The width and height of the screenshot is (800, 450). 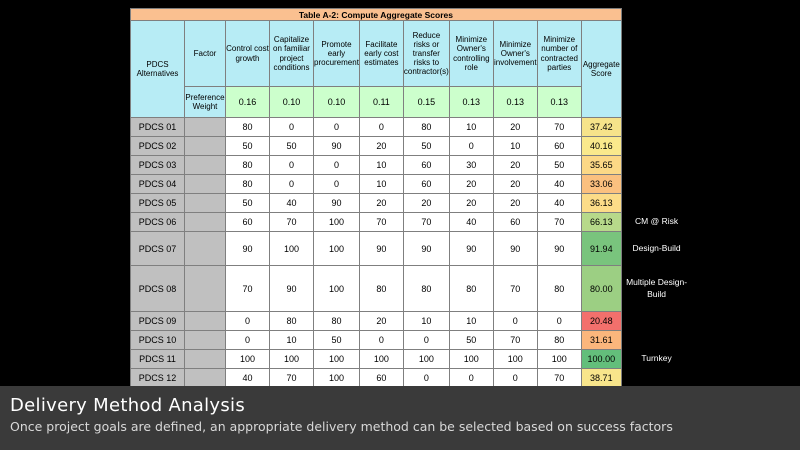 What do you see at coordinates (157, 378) in the screenshot?
I see `alternative-name: PDCS 12` at bounding box center [157, 378].